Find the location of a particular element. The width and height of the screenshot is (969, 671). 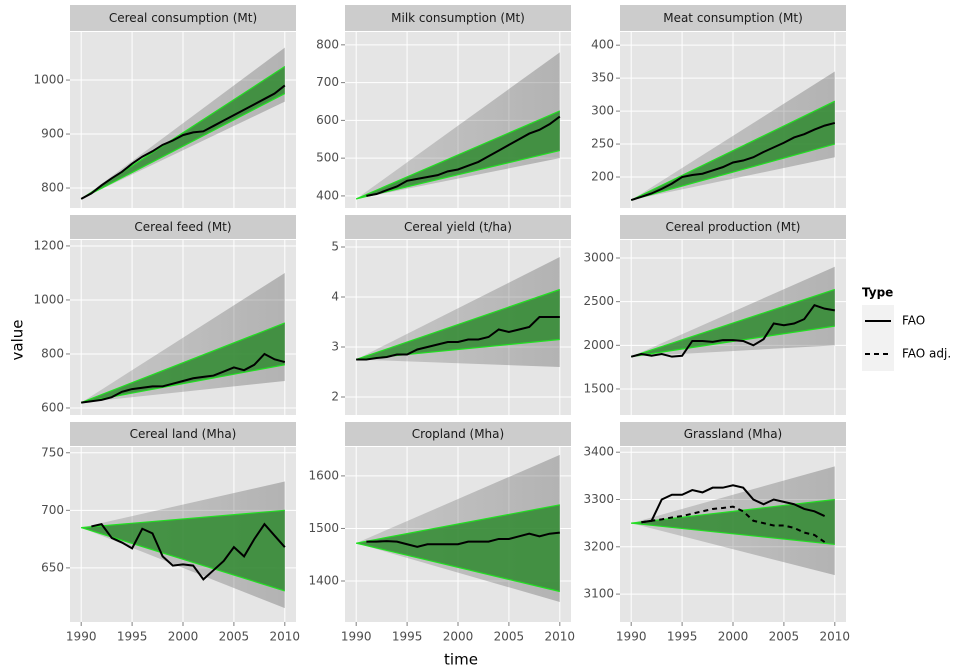

y-tick-label: 5 is located at coordinates (335, 247).